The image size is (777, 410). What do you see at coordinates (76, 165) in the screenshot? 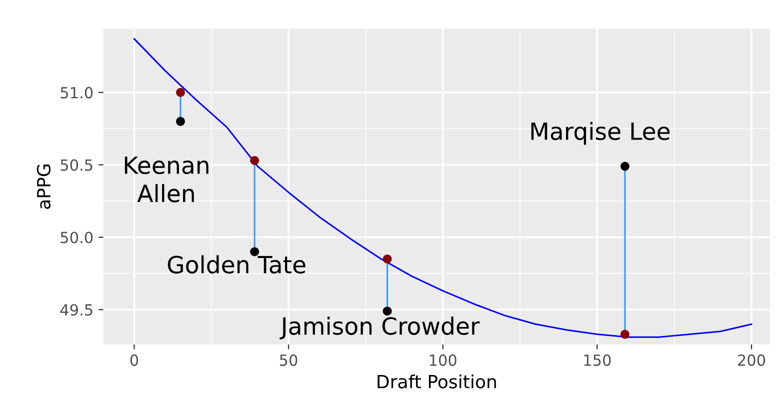
I see `y-tick-label: 50.5` at bounding box center [76, 165].